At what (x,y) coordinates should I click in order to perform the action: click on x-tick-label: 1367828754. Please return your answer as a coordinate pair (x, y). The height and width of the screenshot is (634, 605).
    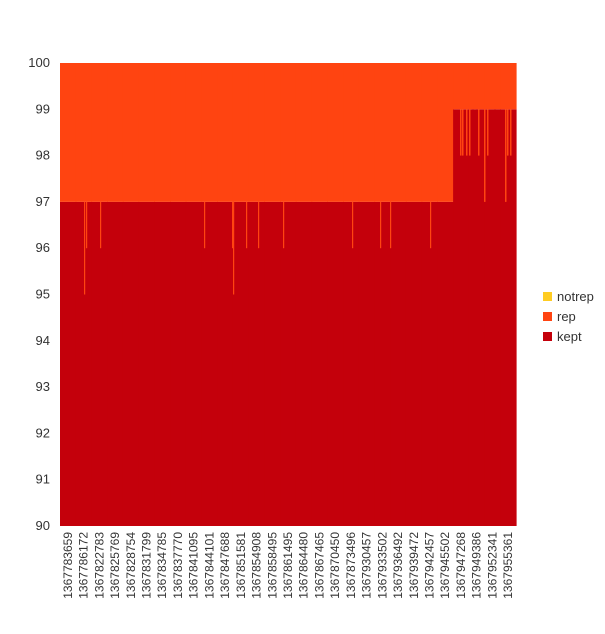
    Looking at the image, I should click on (131, 565).